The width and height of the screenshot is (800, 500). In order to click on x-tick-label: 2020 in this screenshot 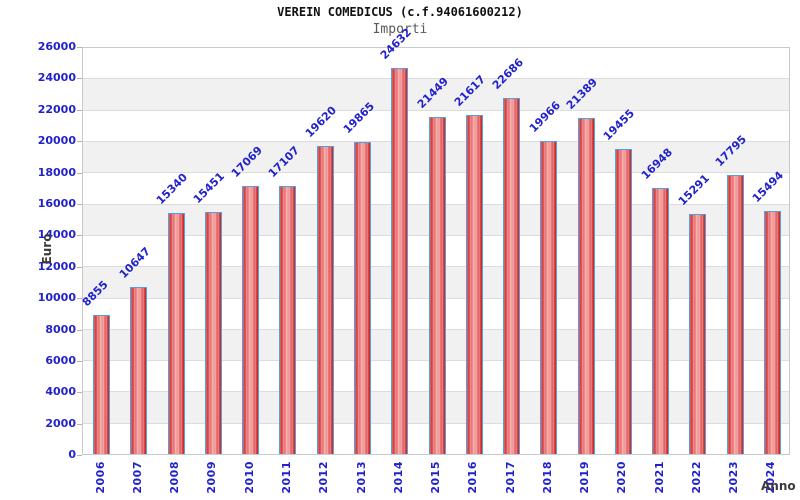, I will do `click(622, 477)`.